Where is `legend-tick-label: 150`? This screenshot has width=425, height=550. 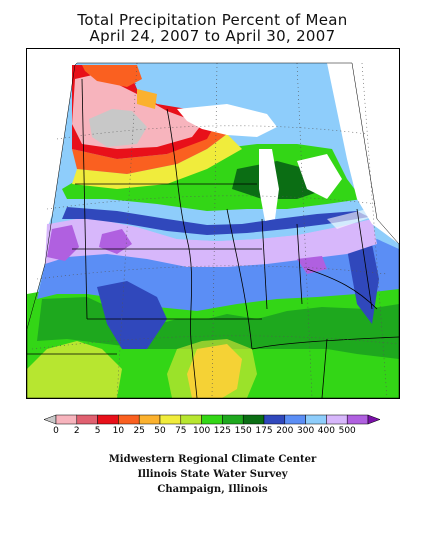
legend-tick-label: 150 is located at coordinates (243, 431).